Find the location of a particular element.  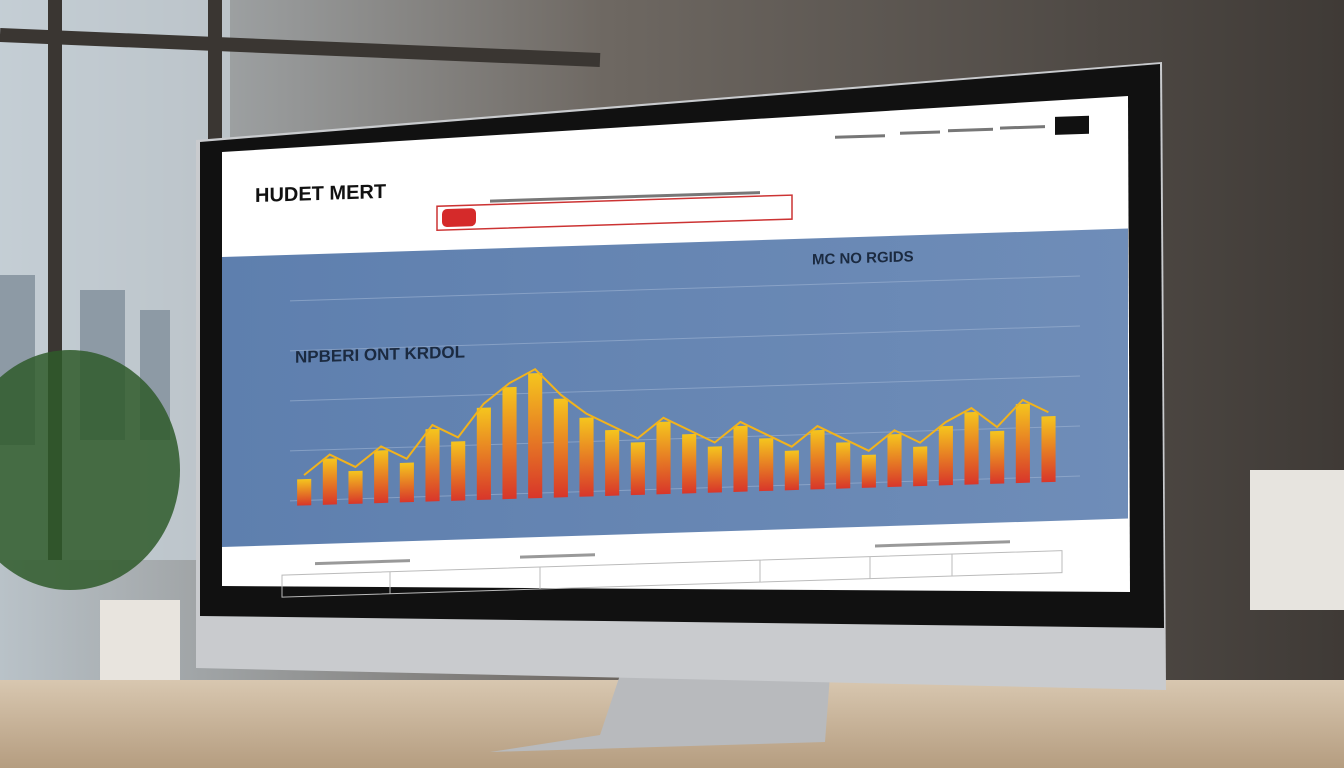

site-title: HUDET MERT is located at coordinates (320, 194).